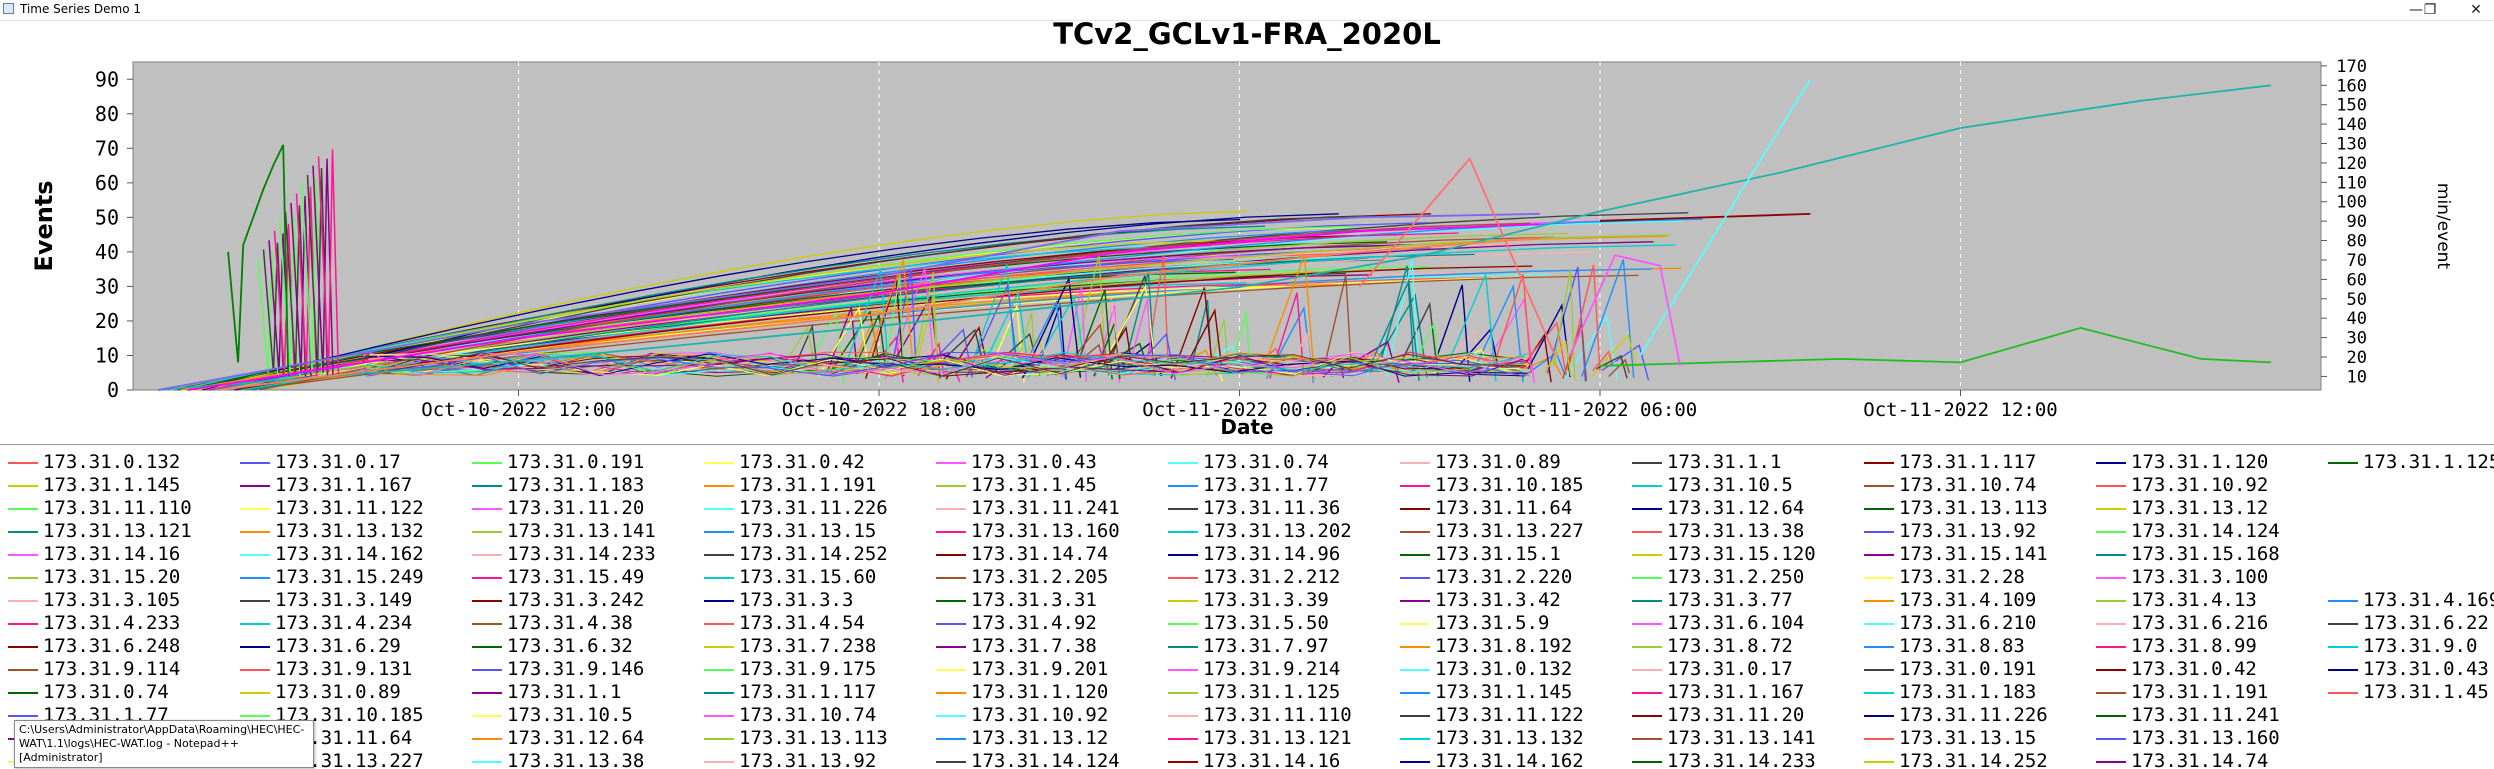 The width and height of the screenshot is (2494, 769). What do you see at coordinates (332, 577) in the screenshot?
I see `legend-item: 173.31.15.249` at bounding box center [332, 577].